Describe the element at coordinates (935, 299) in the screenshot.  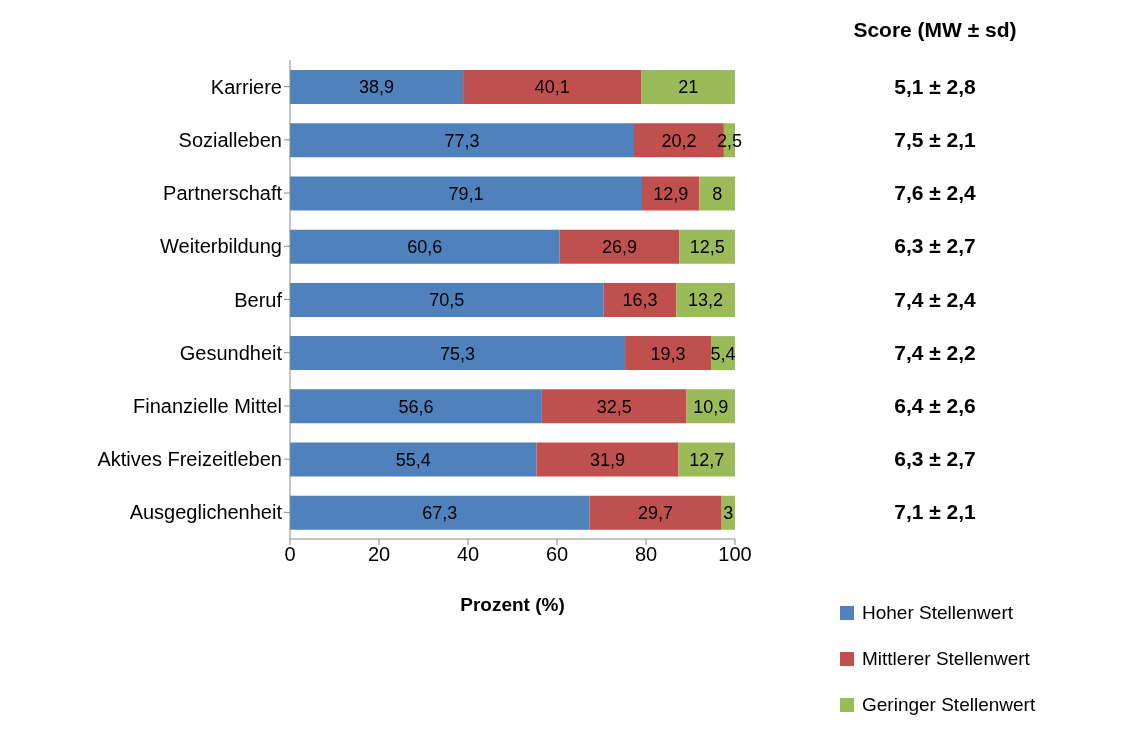
I see `text: 7,4 ± 2,4` at that location.